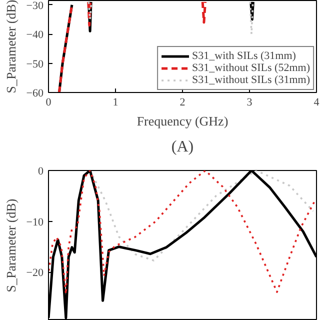 The image size is (320, 320). Describe the element at coordinates (41, 172) in the screenshot. I see `y-tick-label: 0` at that location.